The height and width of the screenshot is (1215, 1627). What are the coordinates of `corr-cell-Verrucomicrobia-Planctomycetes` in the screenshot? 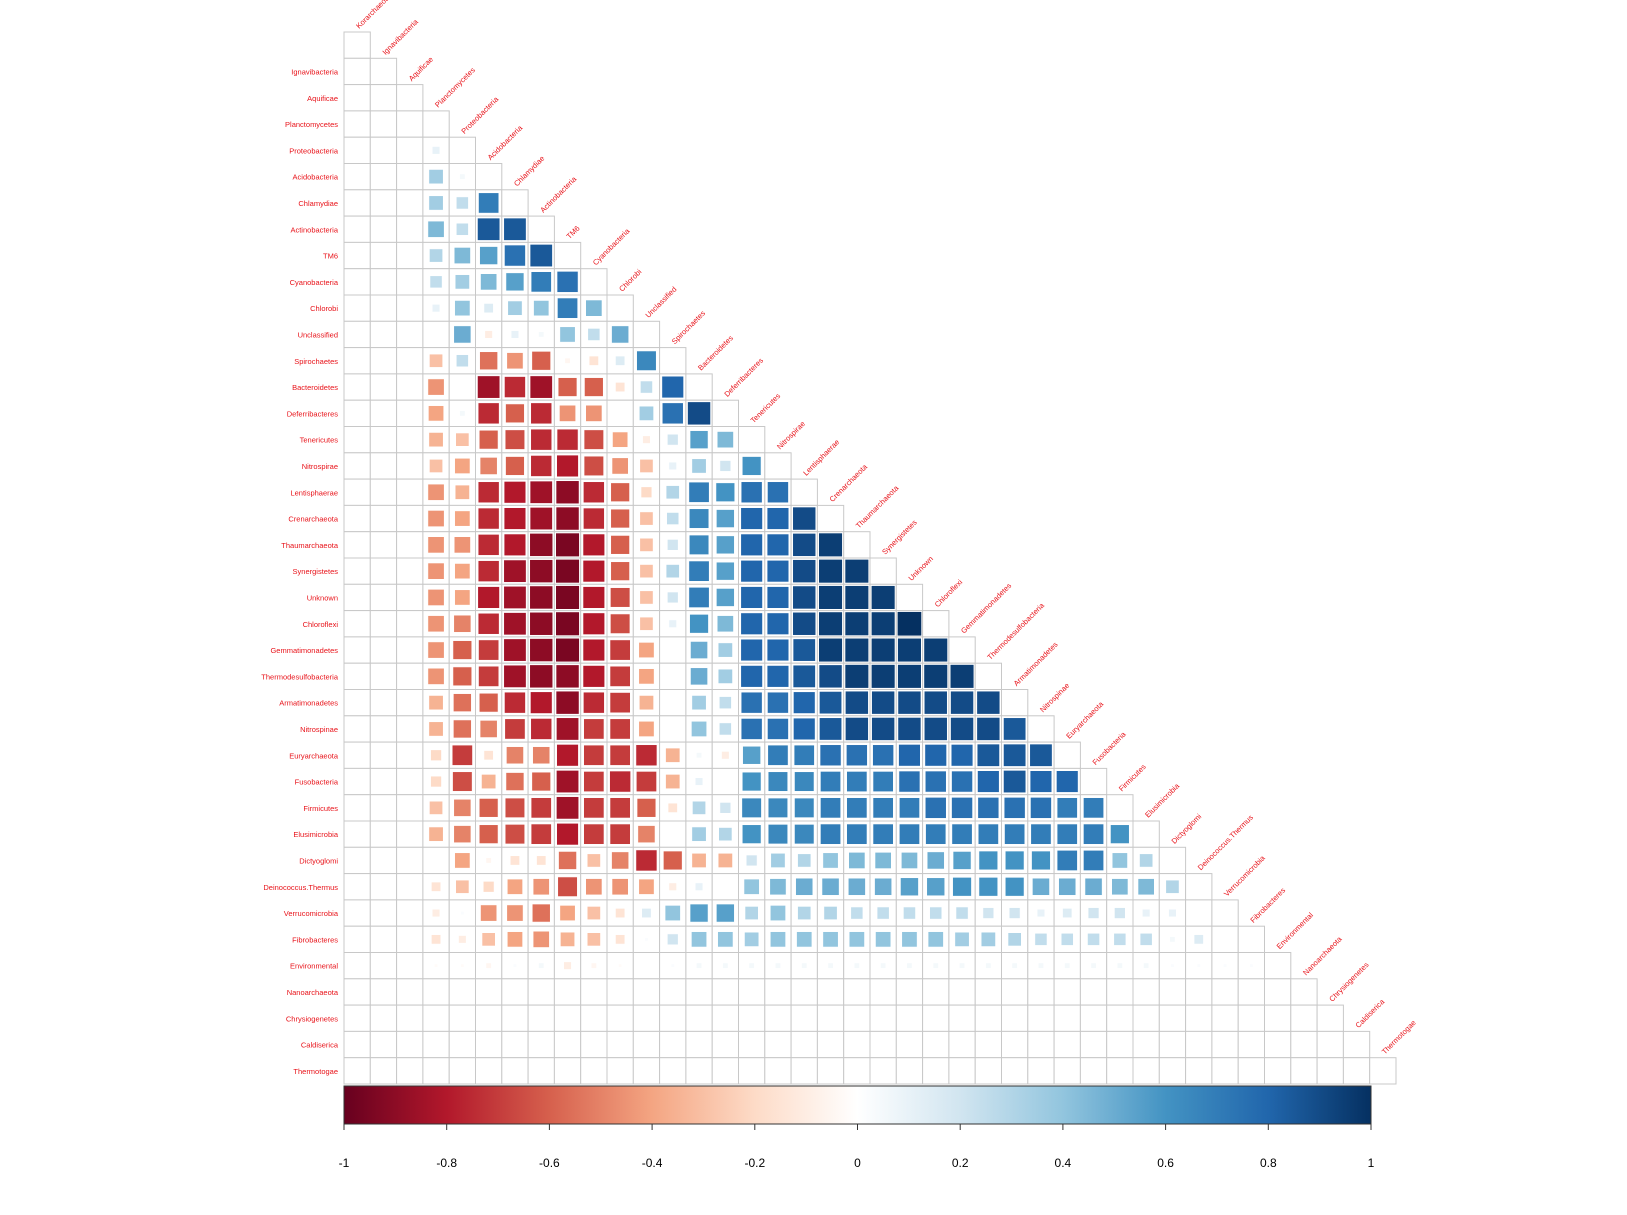 It's located at (436, 913).